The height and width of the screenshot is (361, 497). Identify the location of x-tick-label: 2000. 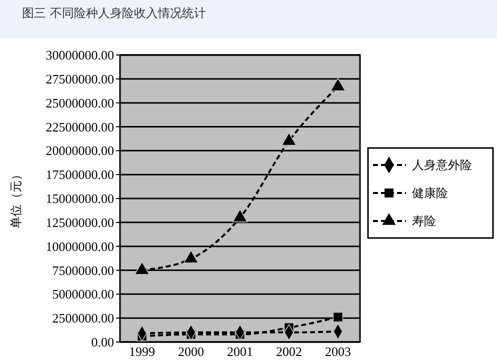
(191, 351).